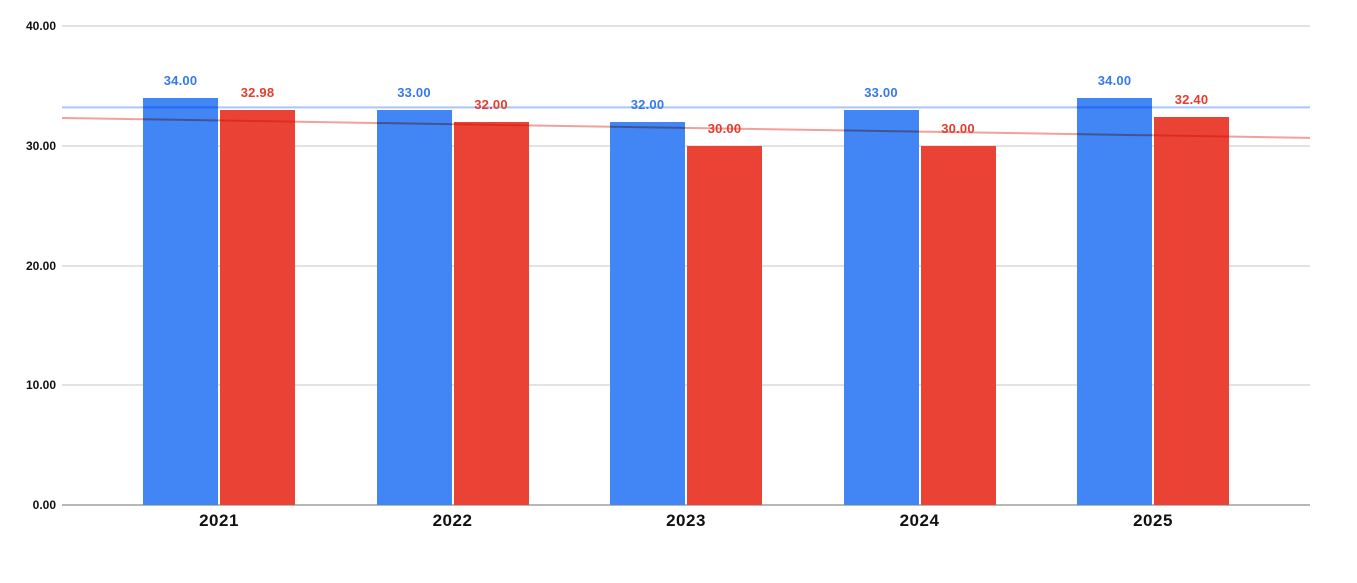  What do you see at coordinates (881, 307) in the screenshot?
I see `blue-series-bar-2024` at bounding box center [881, 307].